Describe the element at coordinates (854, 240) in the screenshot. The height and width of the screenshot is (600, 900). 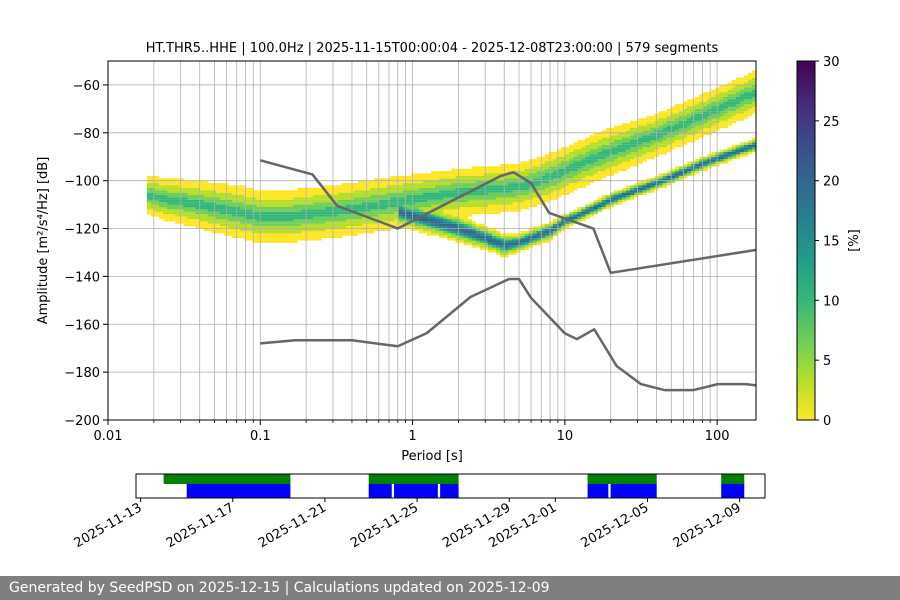
I see `colorbar-title: [%]` at that location.